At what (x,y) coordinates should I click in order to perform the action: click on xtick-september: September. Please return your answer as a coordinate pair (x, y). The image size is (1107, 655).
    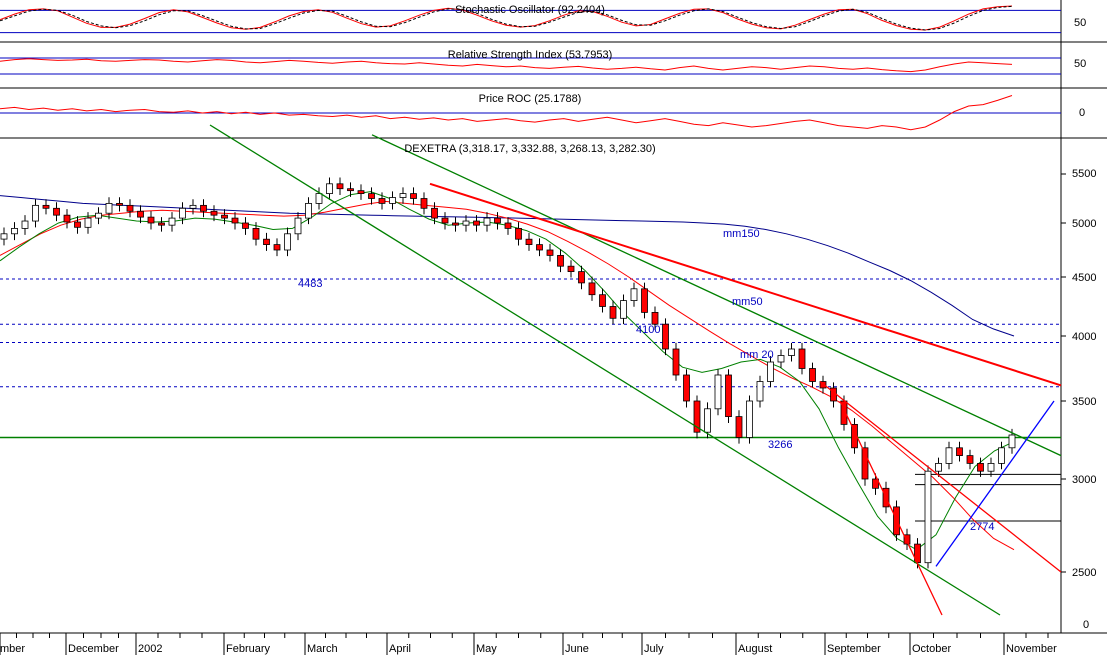
    Looking at the image, I should click on (854, 649).